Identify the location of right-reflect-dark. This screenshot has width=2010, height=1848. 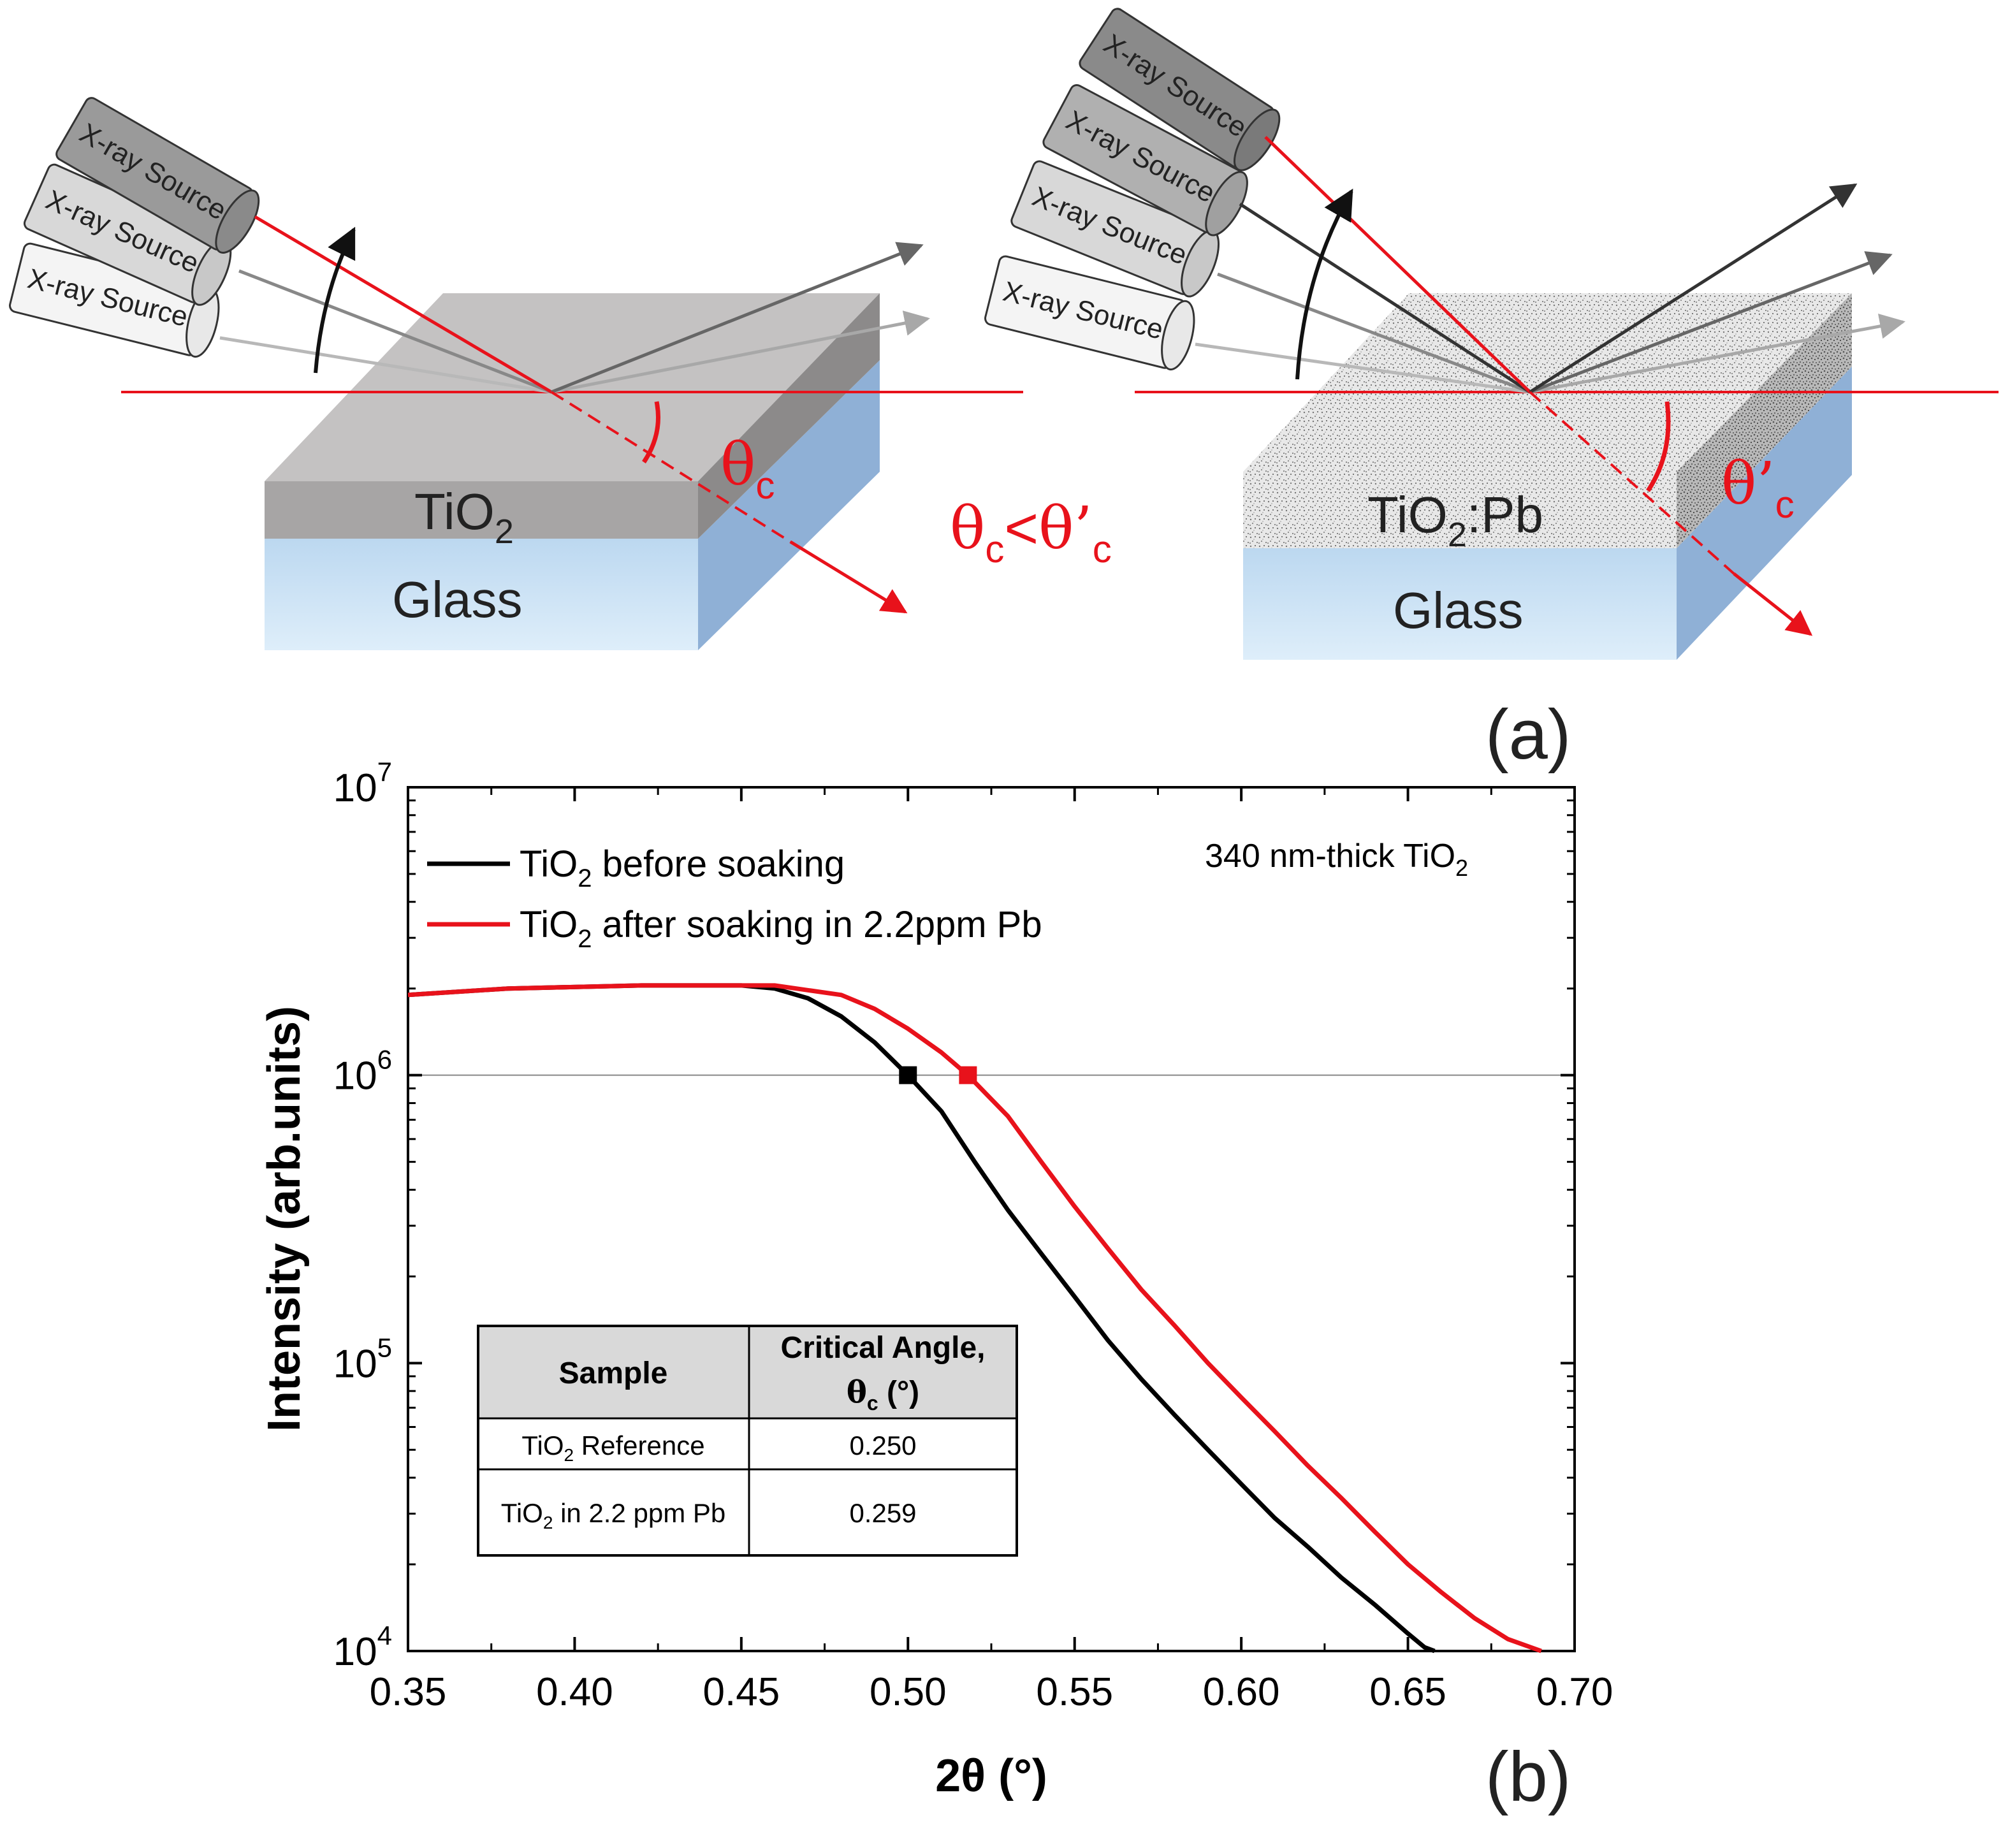
(1693, 288).